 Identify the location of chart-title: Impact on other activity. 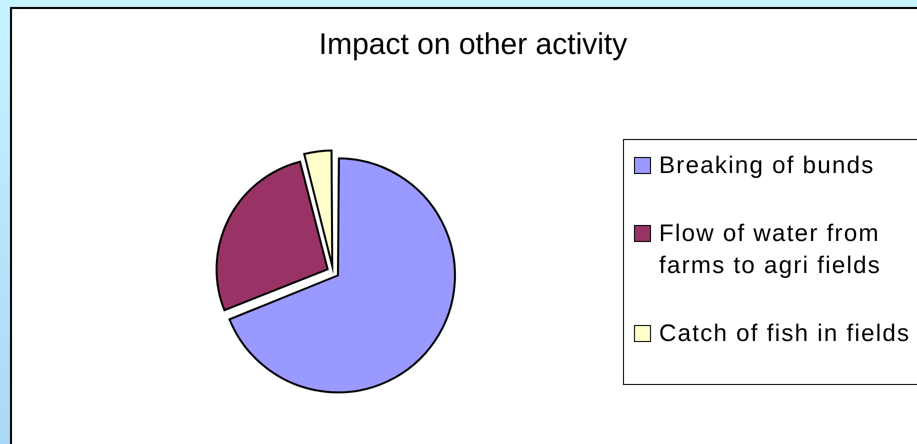
(473, 45).